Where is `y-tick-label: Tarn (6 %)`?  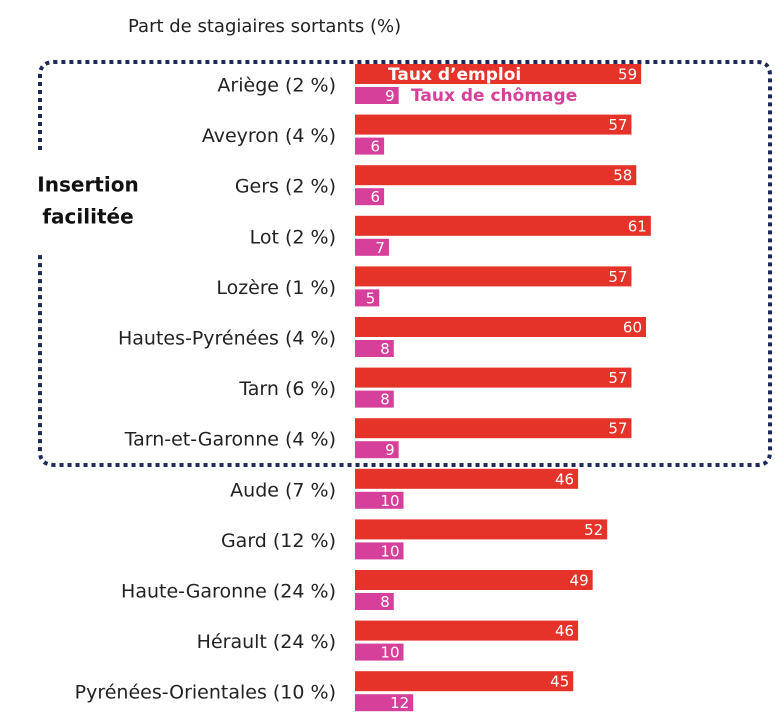 y-tick-label: Tarn (6 %) is located at coordinates (287, 389).